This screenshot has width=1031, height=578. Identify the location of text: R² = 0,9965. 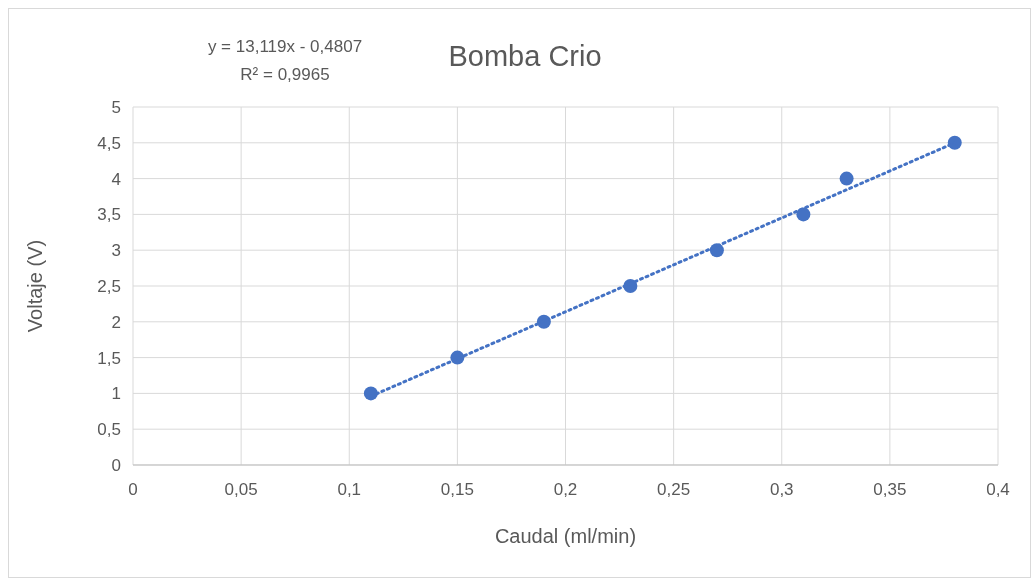
(285, 74).